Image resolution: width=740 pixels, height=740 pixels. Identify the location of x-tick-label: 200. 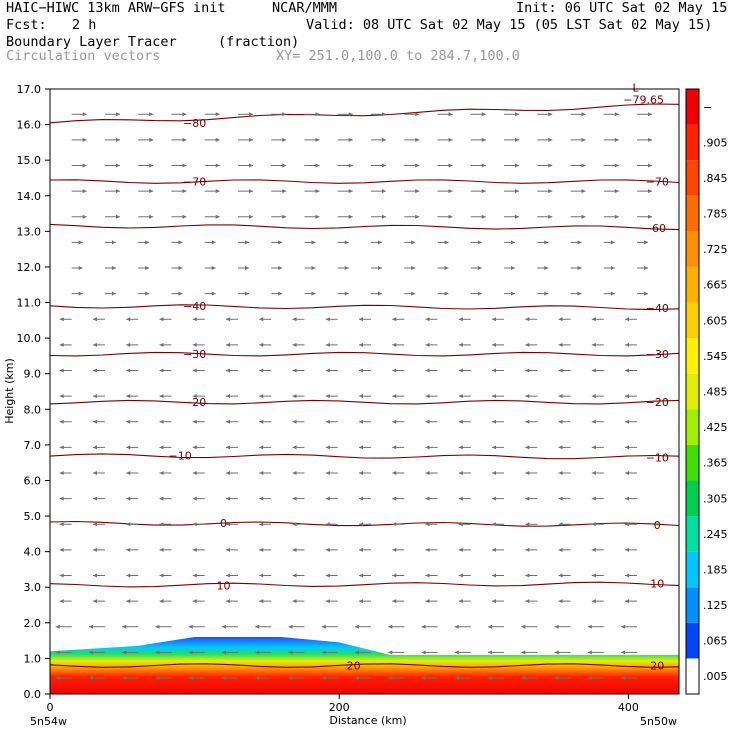
(339, 707).